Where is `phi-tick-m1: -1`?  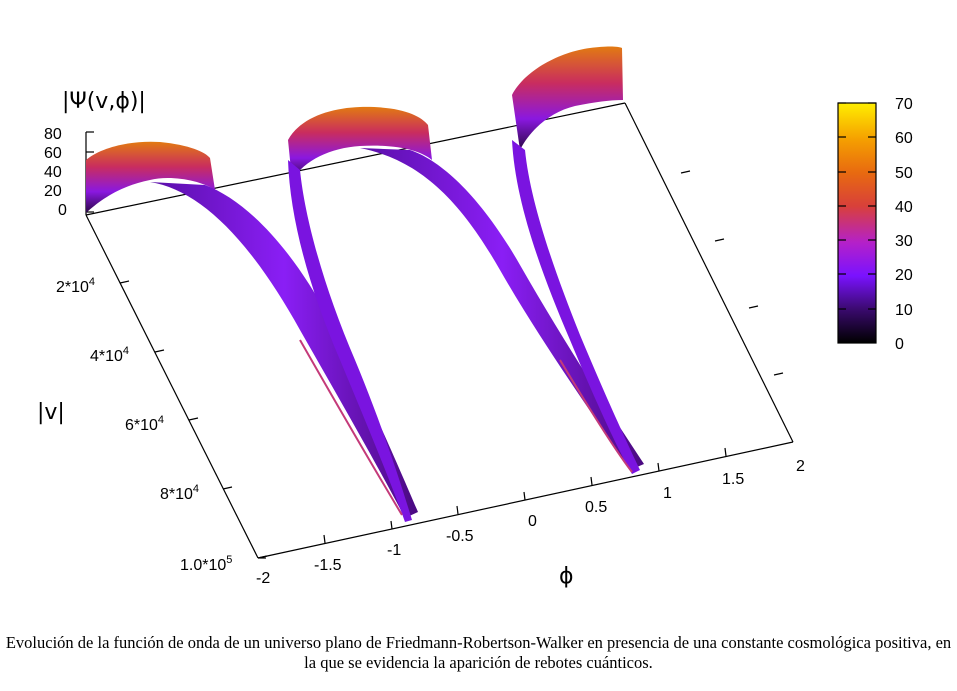 phi-tick-m1: -1 is located at coordinates (394, 550).